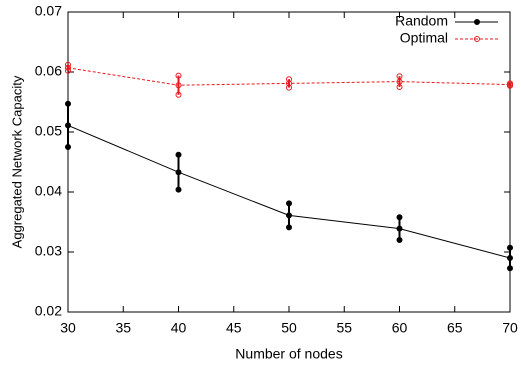 The height and width of the screenshot is (367, 521). I want to click on legend-label: Optimal, so click(424, 38).